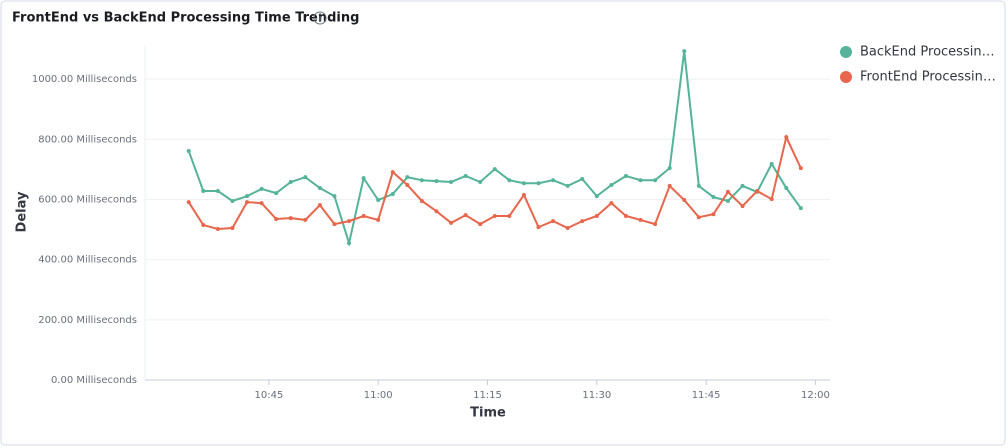 The width and height of the screenshot is (1008, 448). Describe the element at coordinates (94, 380) in the screenshot. I see `y-tick-label: 0.00 Milliseconds` at that location.